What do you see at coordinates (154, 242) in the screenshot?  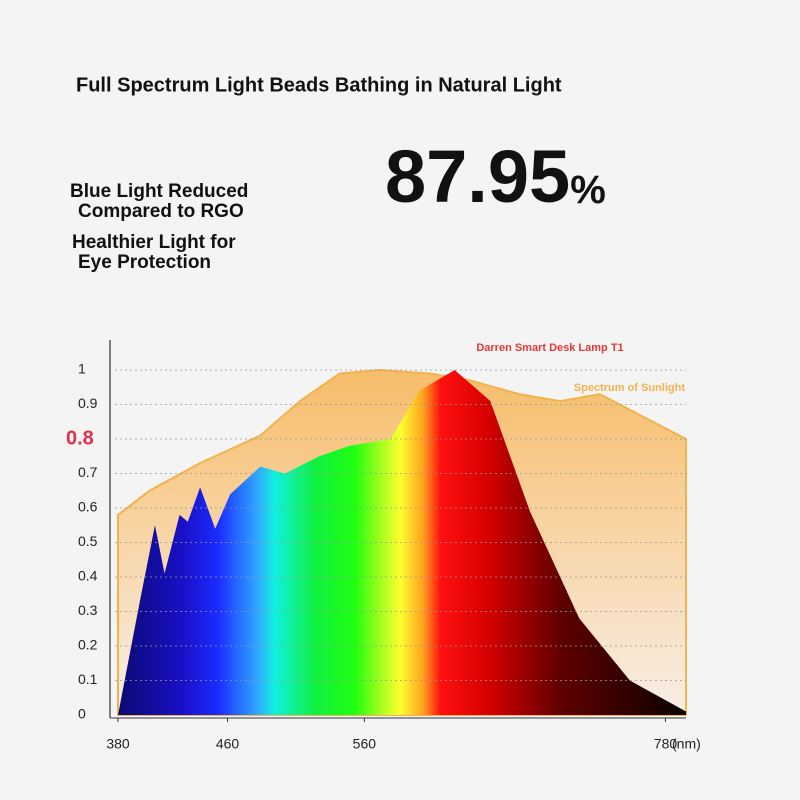 I see `note: Healthier Light for` at bounding box center [154, 242].